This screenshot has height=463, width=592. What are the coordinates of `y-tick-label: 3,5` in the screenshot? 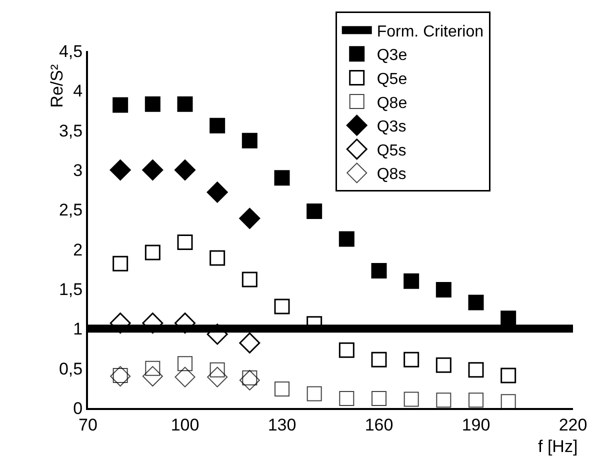 It's located at (70, 130).